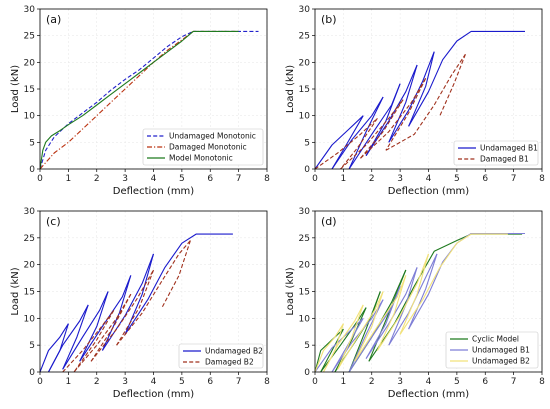  Describe the element at coordinates (495, 339) in the screenshot. I see `legend-entry: Cyclic Model` at that location.